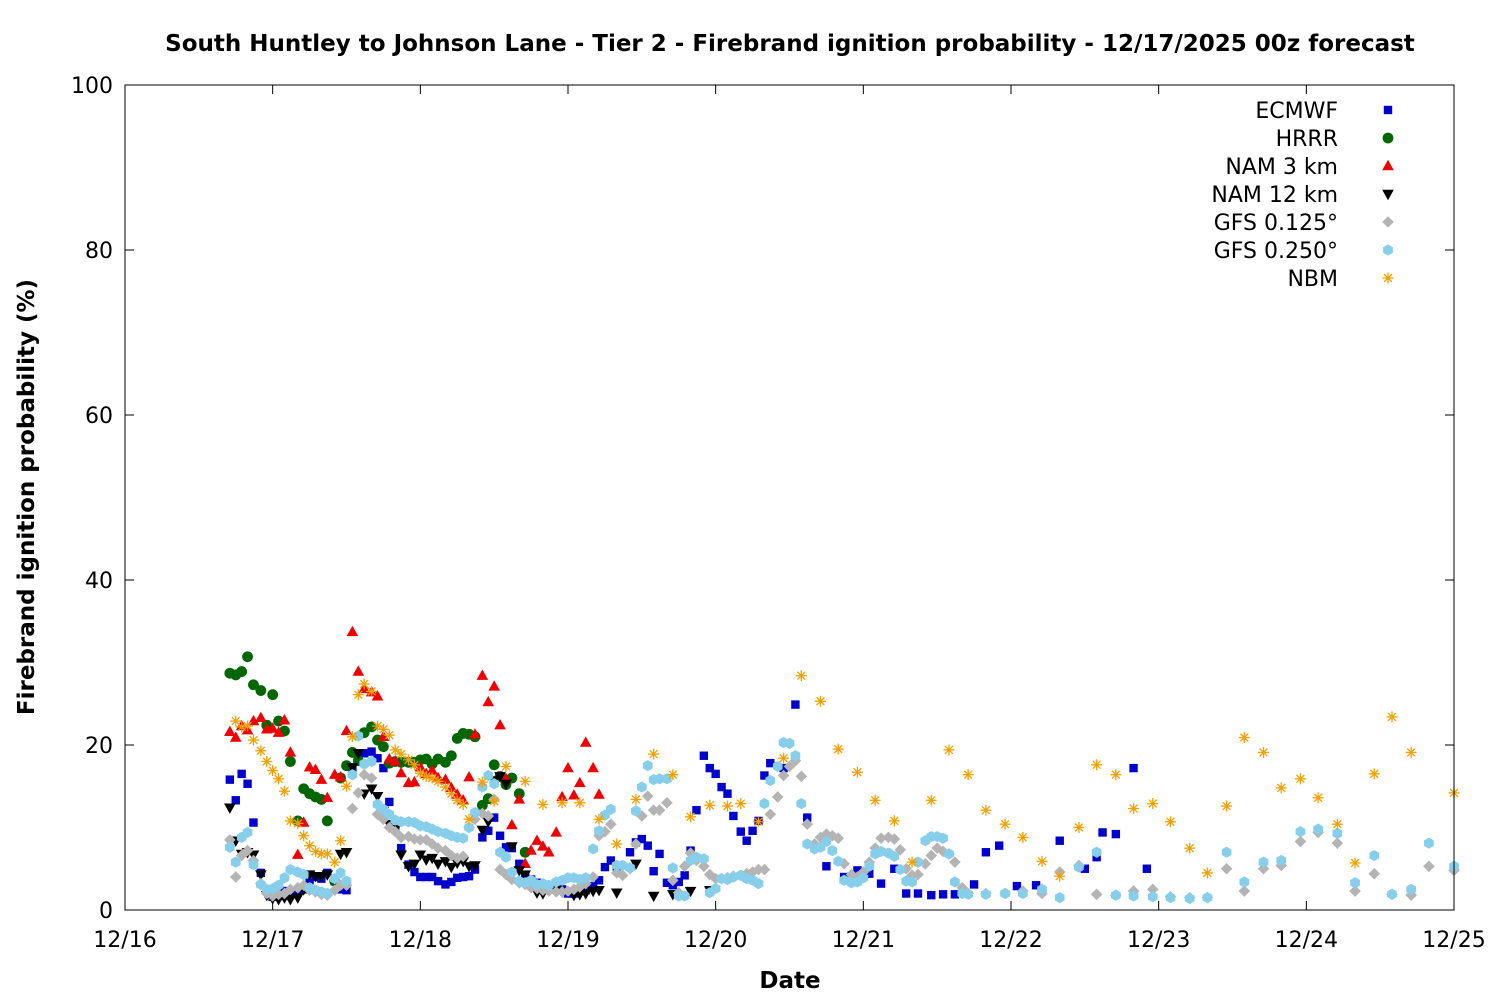  I want to click on x-tick-label: 12/21, so click(863, 940).